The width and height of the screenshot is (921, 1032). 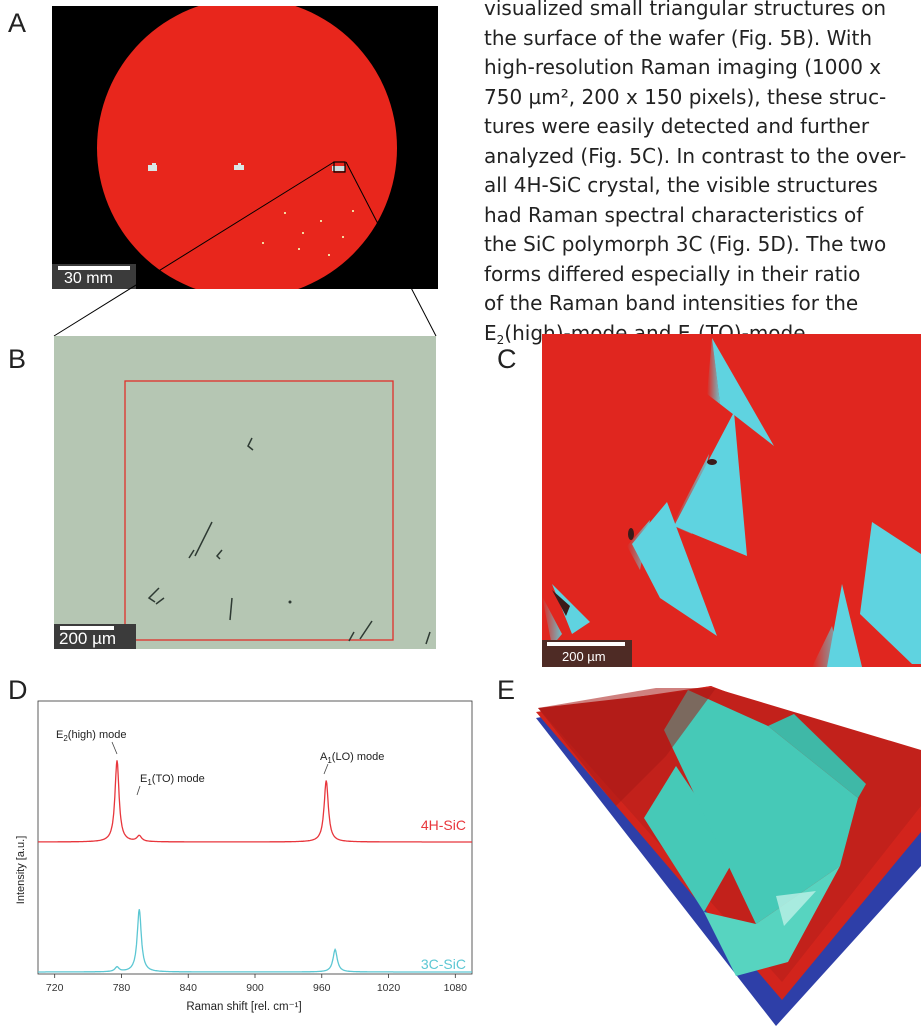 What do you see at coordinates (627, 747) in the screenshot?
I see `dark-top` at bounding box center [627, 747].